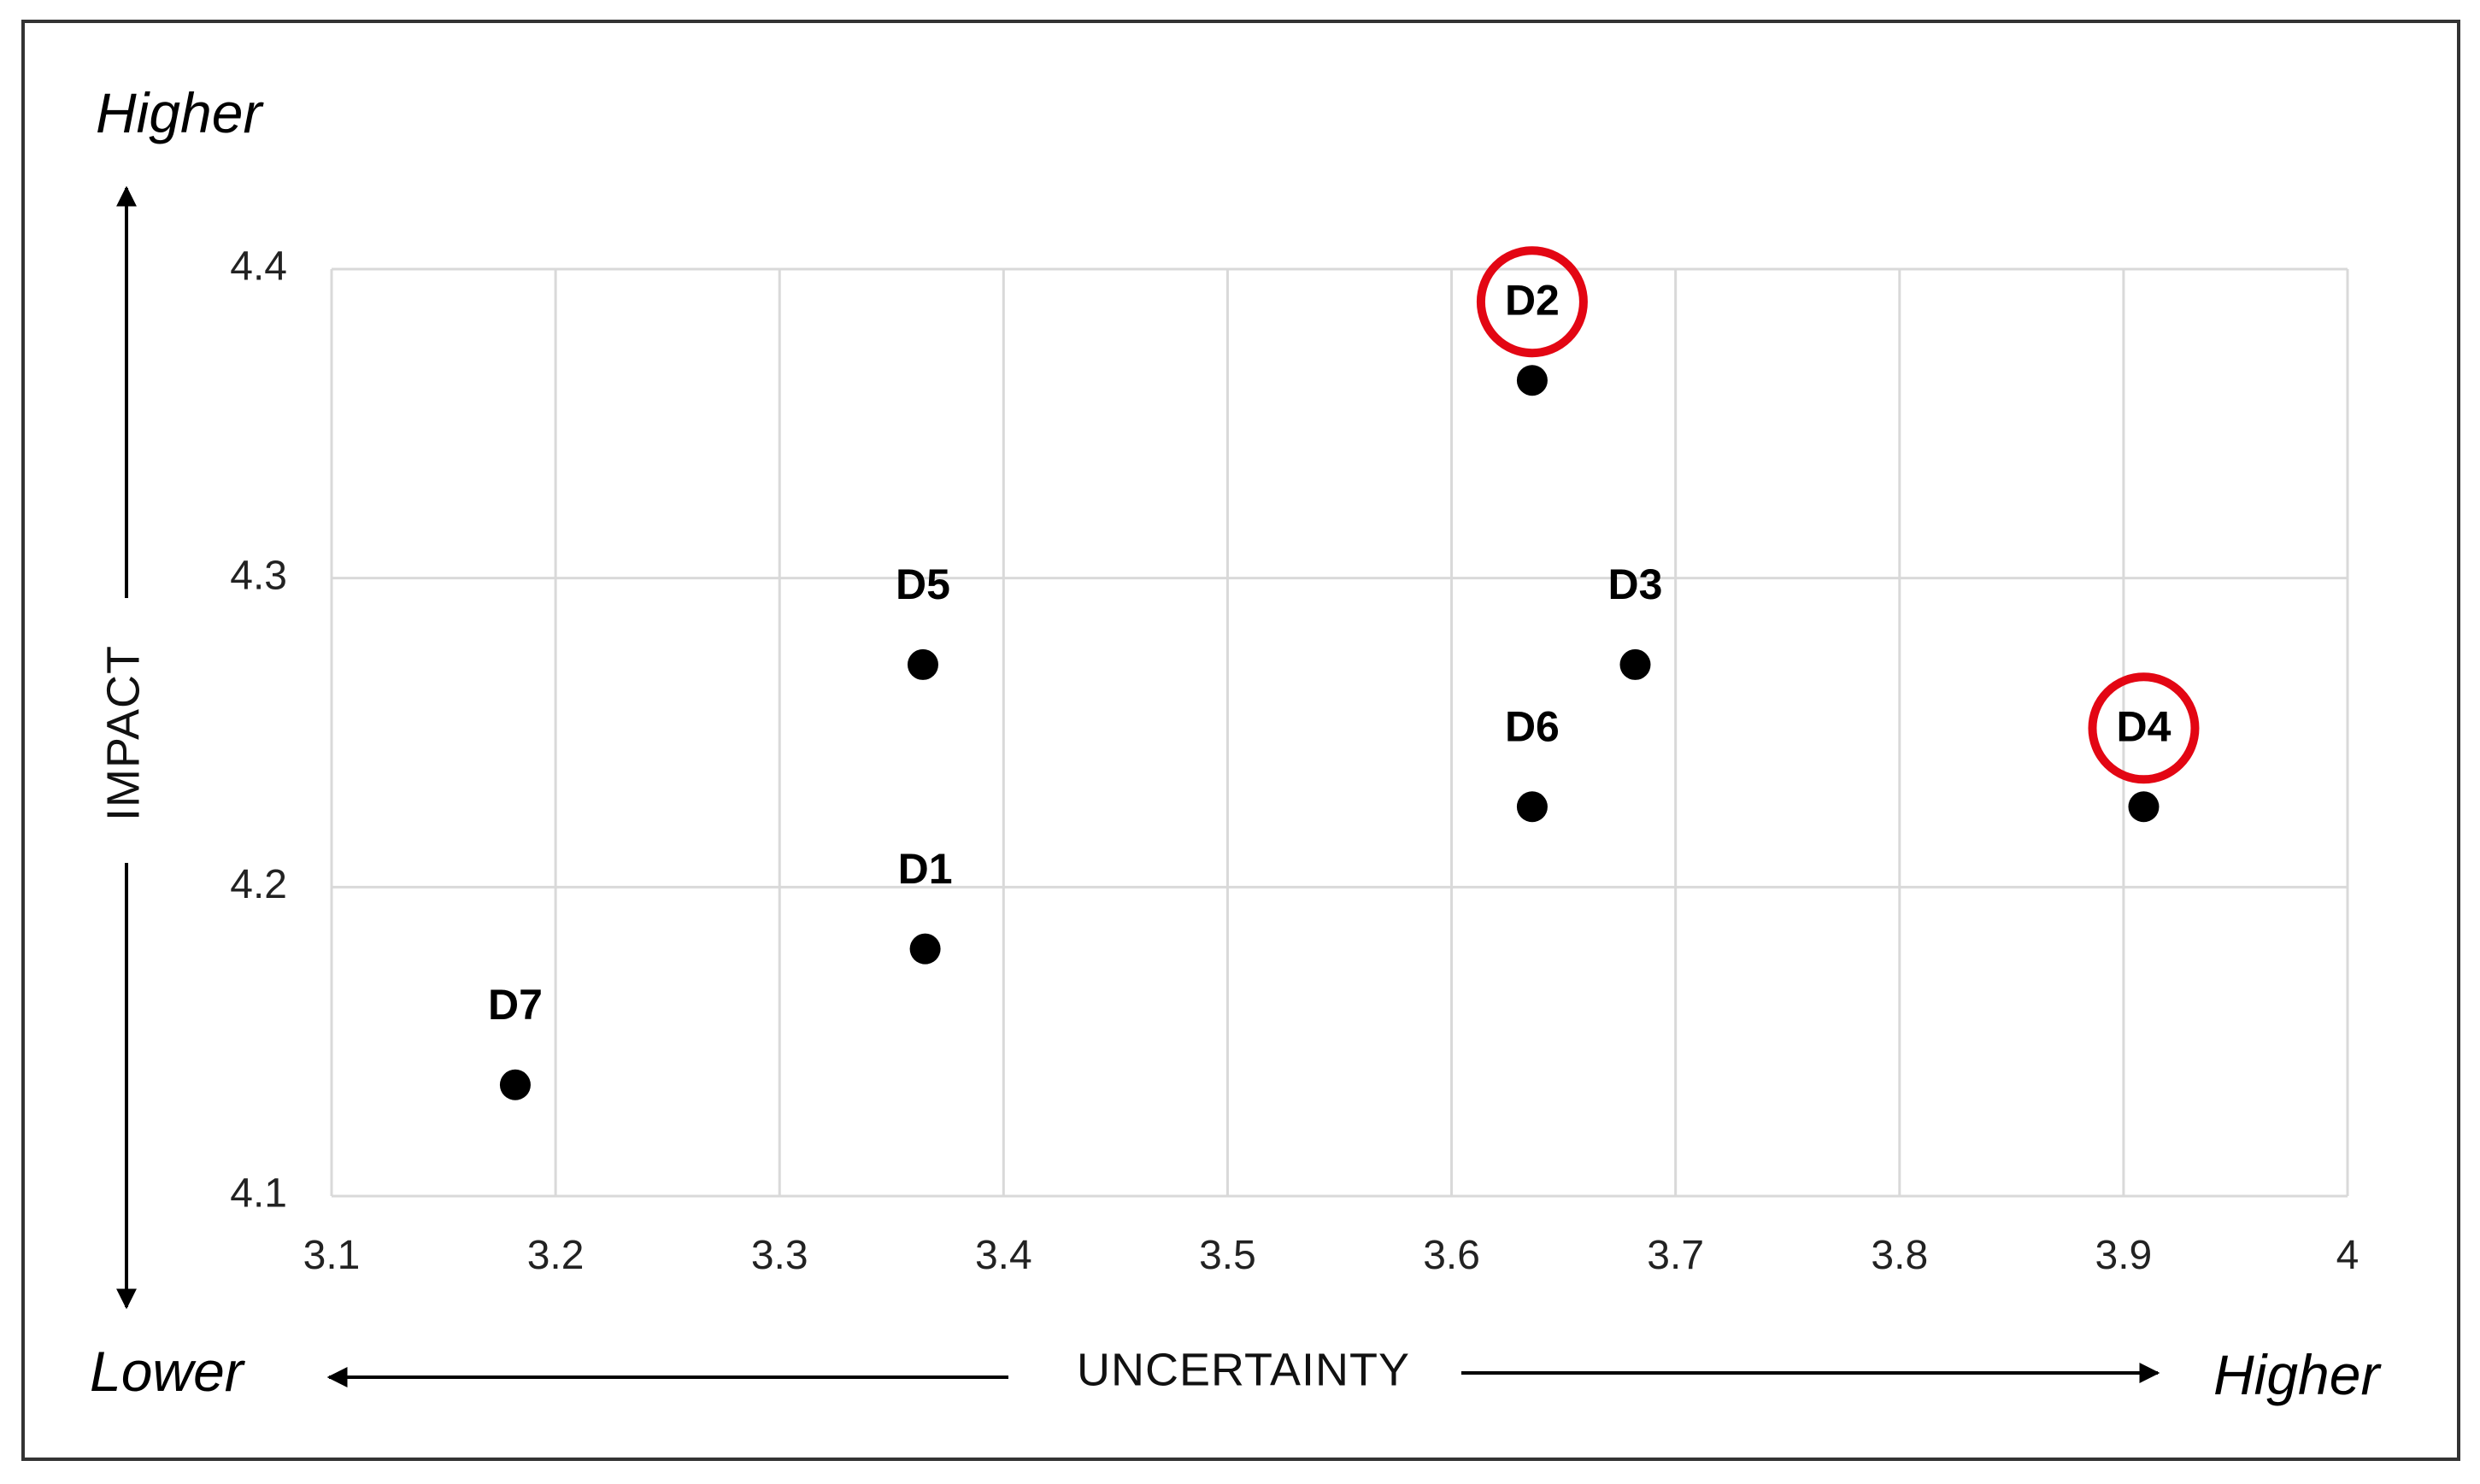  I want to click on y-high-label: Higher, so click(180, 112).